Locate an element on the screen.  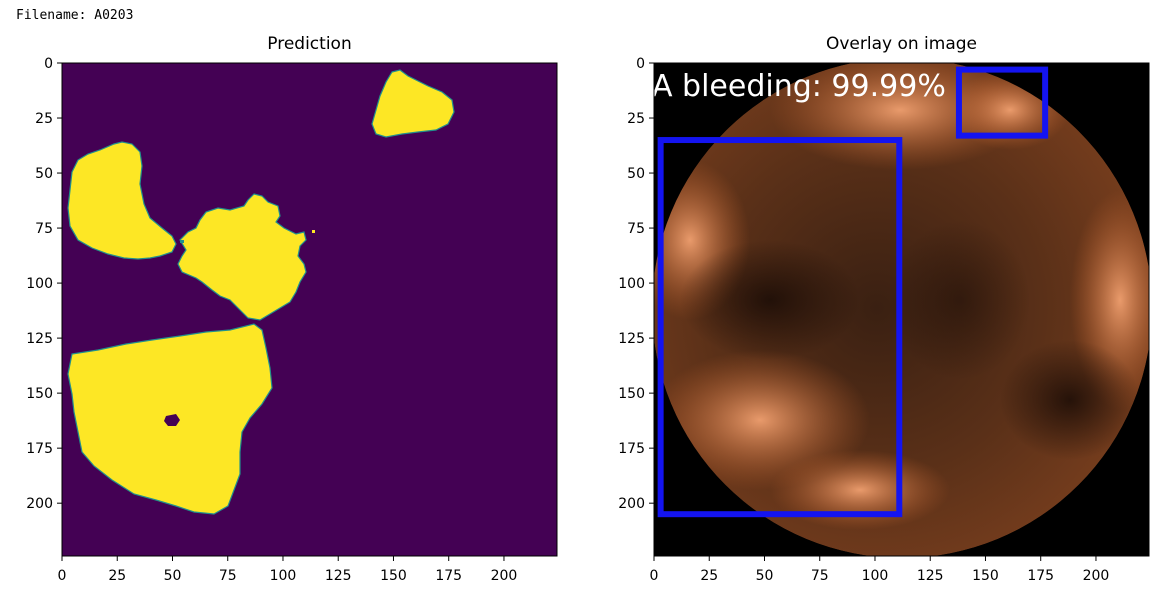
prediction-ytick-label: 200 is located at coordinates (39, 504).